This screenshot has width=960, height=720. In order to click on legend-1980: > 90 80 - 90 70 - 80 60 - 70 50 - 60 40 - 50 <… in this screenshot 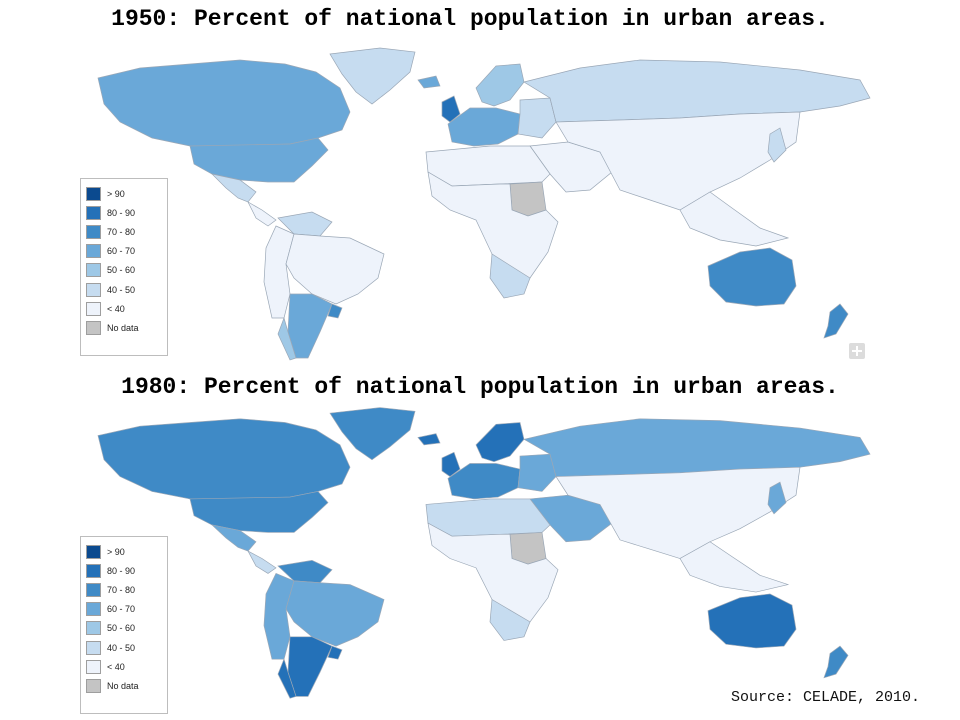, I will do `click(124, 625)`.